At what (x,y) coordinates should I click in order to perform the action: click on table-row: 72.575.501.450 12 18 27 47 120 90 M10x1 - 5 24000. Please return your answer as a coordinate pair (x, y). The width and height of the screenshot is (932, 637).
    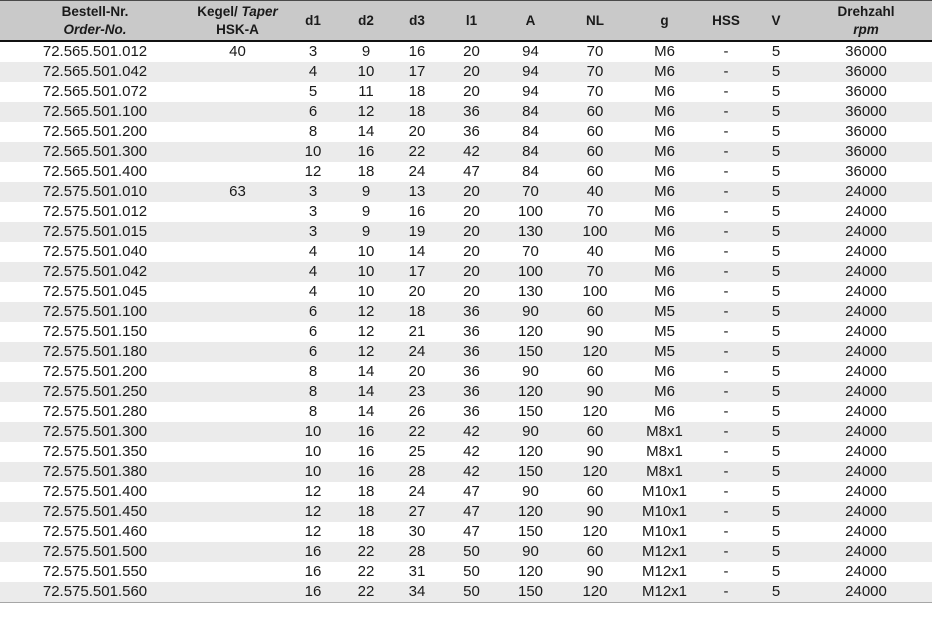
    Looking at the image, I should click on (466, 512).